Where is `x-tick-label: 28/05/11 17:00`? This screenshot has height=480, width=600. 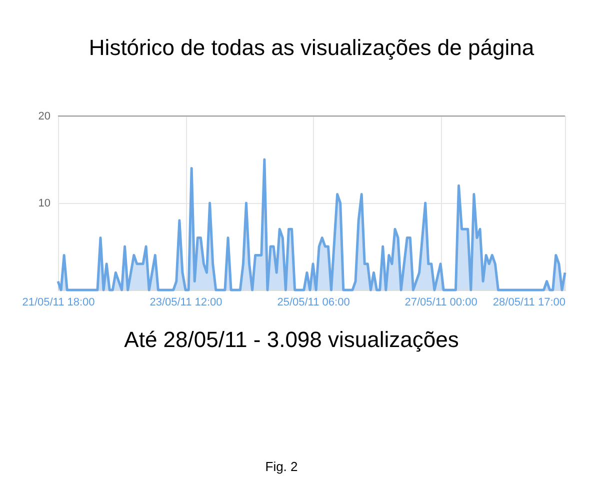
x-tick-label: 28/05/11 17:00 is located at coordinates (529, 302).